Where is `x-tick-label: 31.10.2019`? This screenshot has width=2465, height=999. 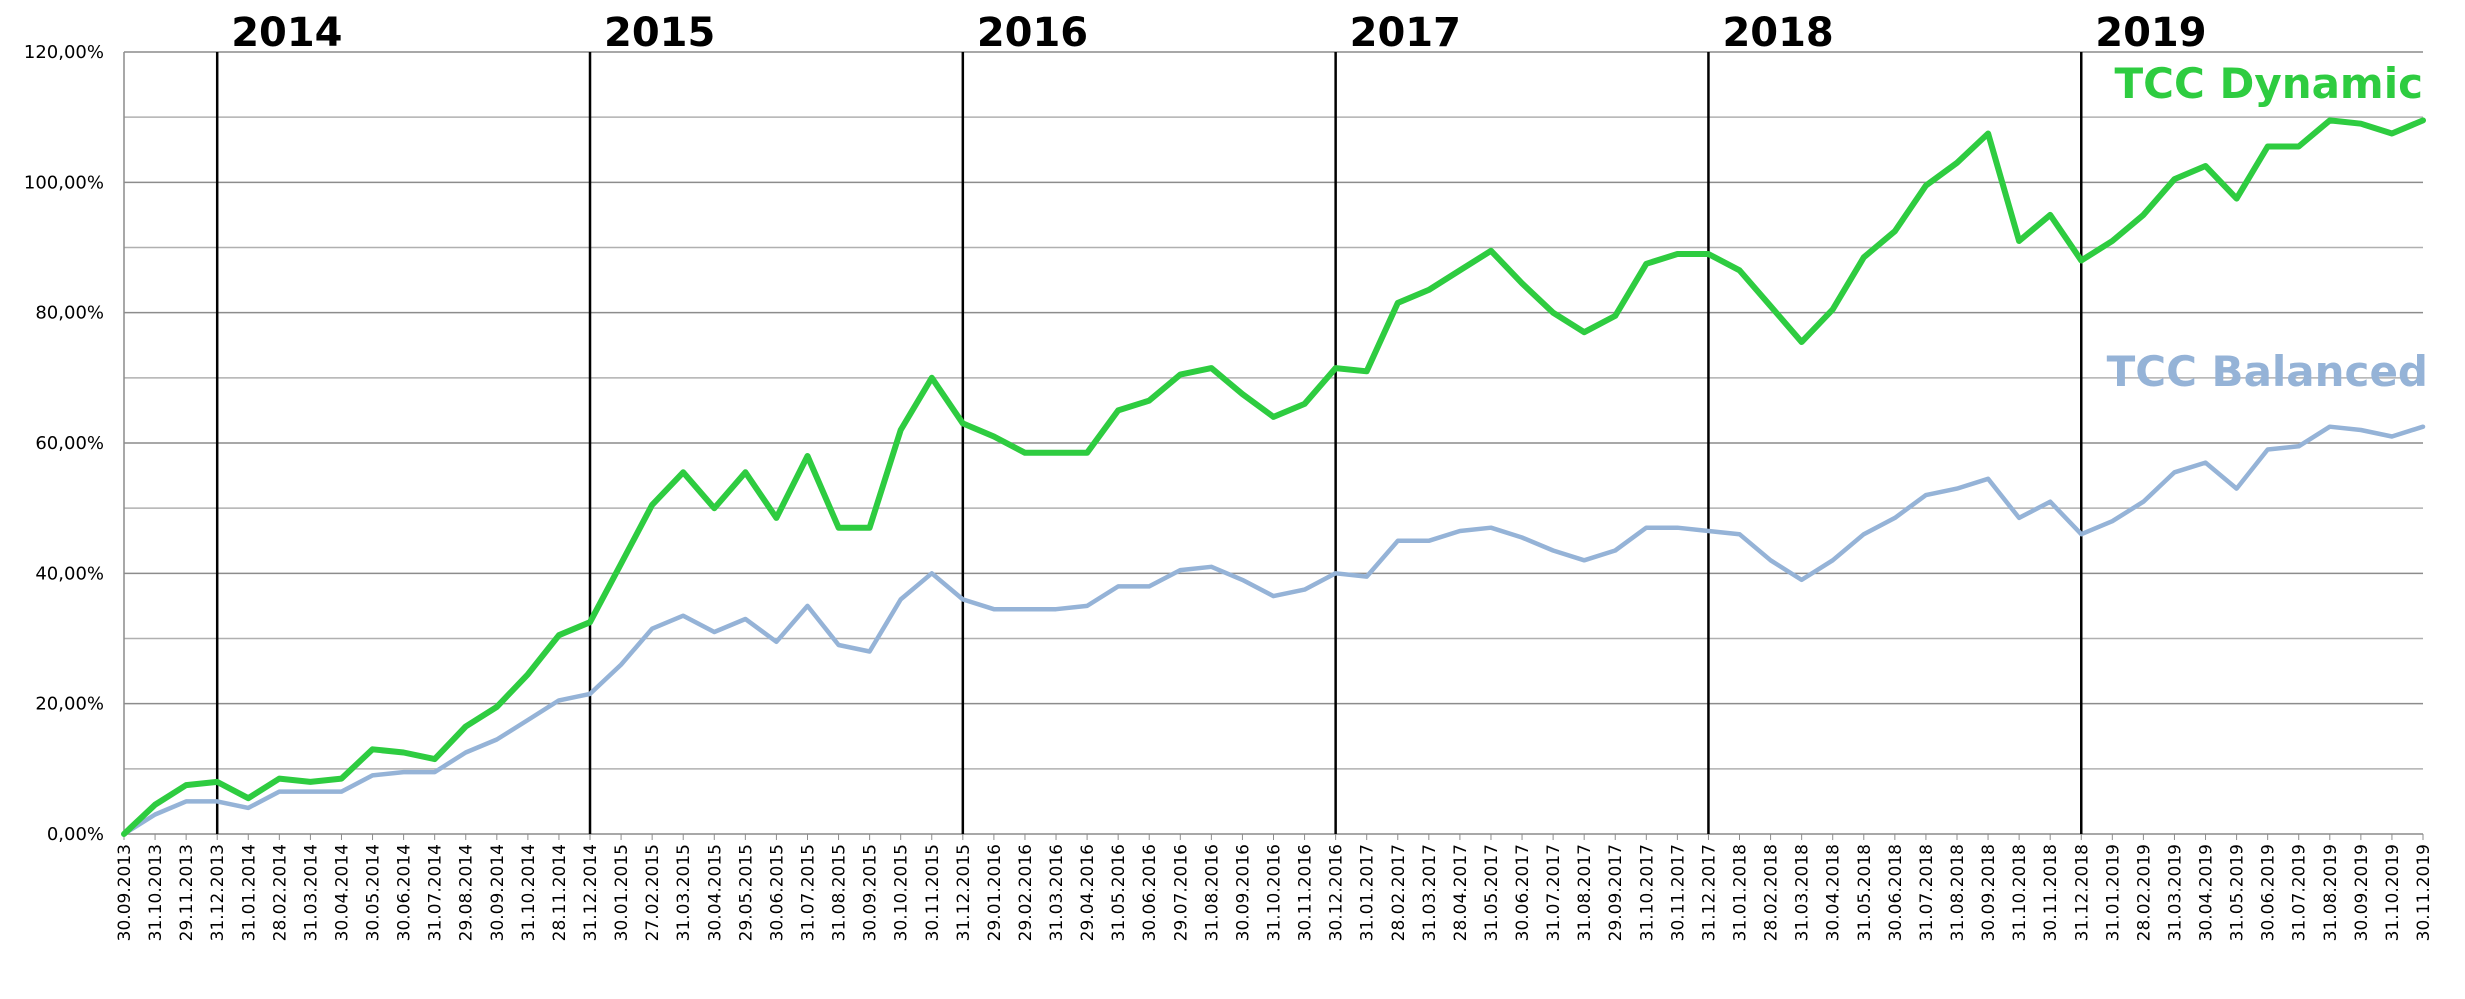
x-tick-label: 31.10.2019 is located at coordinates (2393, 892).